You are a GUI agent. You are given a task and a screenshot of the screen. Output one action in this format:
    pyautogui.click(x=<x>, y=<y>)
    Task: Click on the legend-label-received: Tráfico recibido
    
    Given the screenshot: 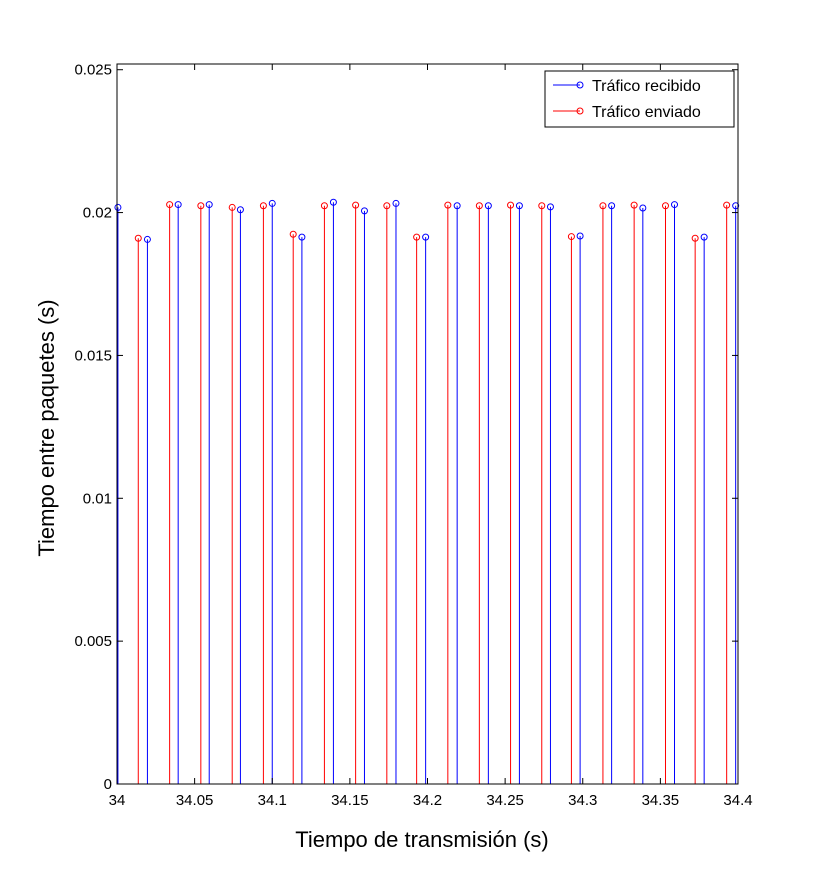 What is the action you would take?
    pyautogui.click(x=646, y=86)
    